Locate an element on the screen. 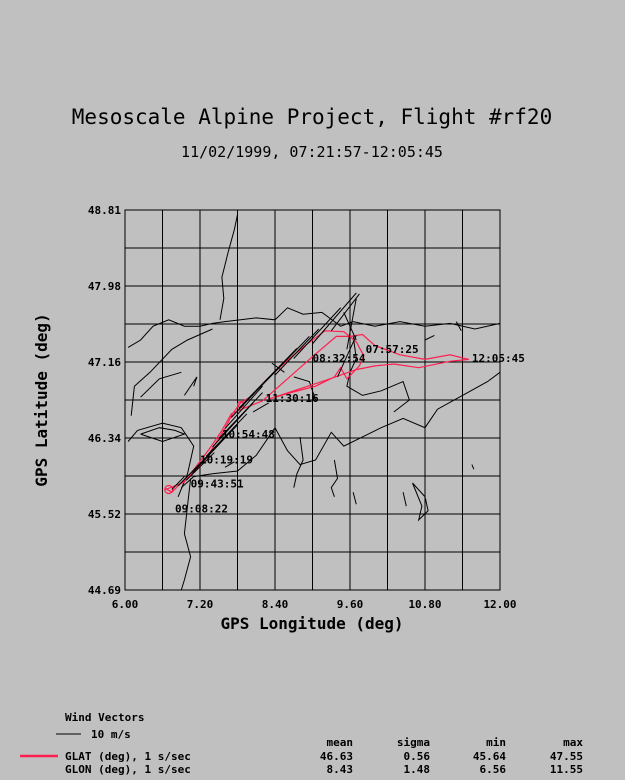 The image size is (625, 780). glat-legend-label: GLAT (deg), 1 s/sec is located at coordinates (128, 756).